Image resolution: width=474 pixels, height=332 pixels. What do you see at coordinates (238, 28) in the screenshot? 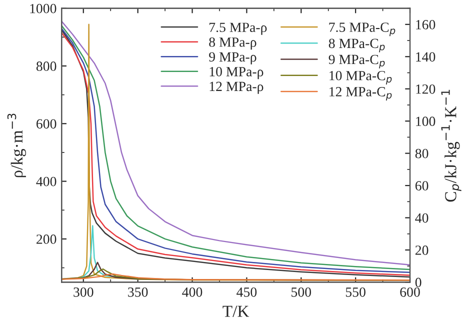
I see `legend-label: 7.5 MPa-ρ` at bounding box center [238, 28].